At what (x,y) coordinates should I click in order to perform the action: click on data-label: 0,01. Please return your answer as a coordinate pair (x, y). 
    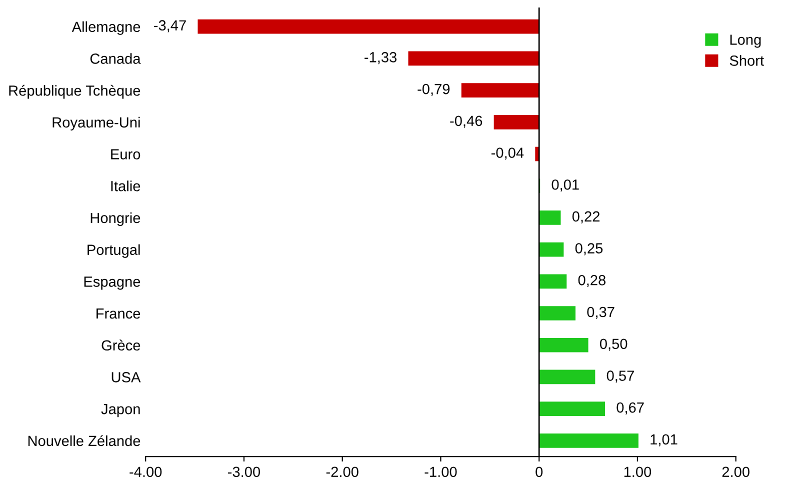
    Looking at the image, I should click on (565, 185).